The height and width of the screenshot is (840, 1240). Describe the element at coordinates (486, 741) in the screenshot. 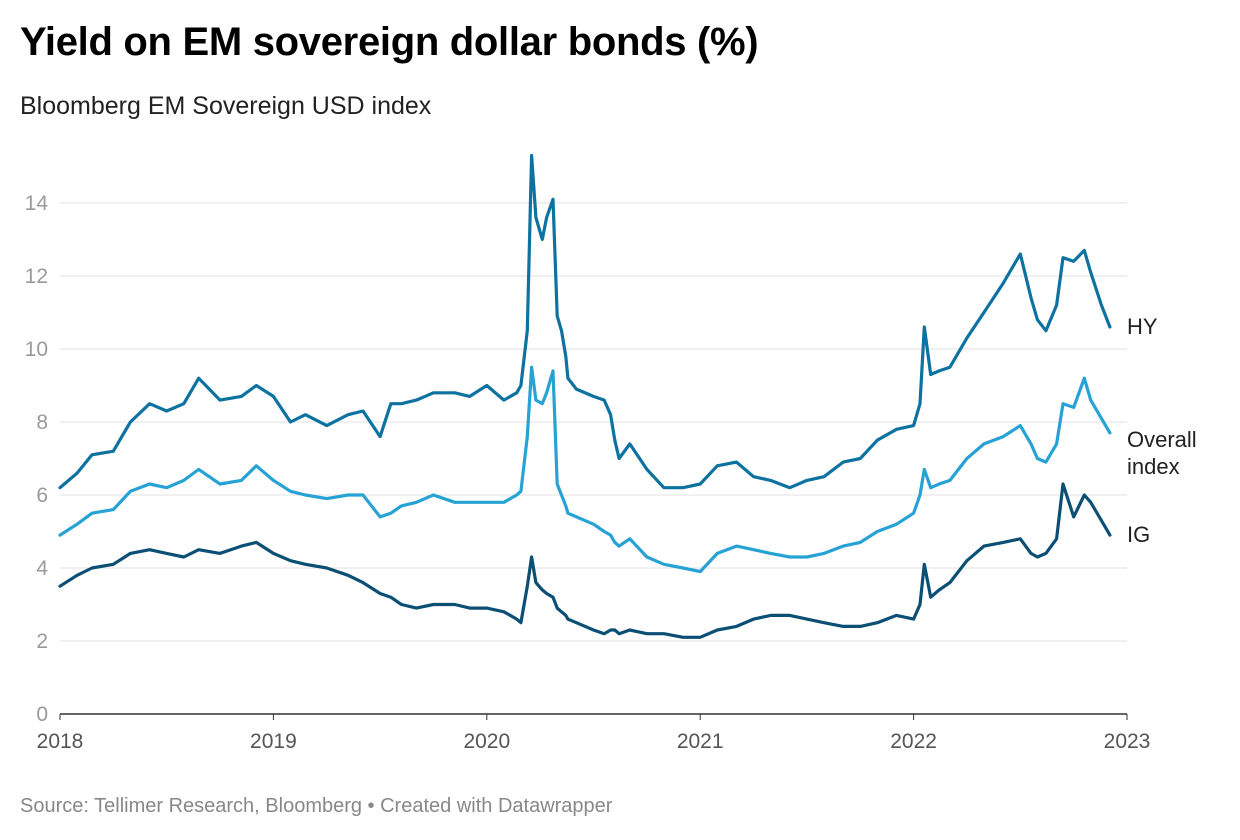

I see `x-tick-label: 2020` at that location.